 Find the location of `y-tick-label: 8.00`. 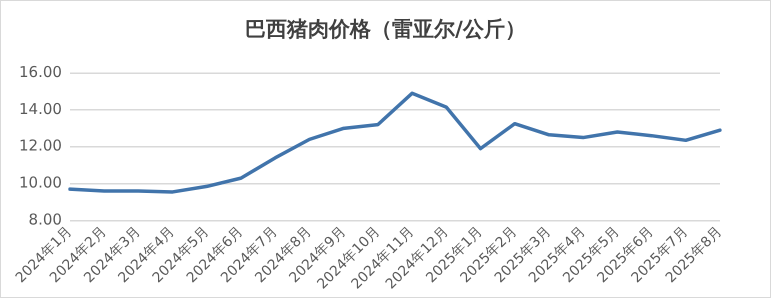

y-tick-label: 8.00 is located at coordinates (45, 219).